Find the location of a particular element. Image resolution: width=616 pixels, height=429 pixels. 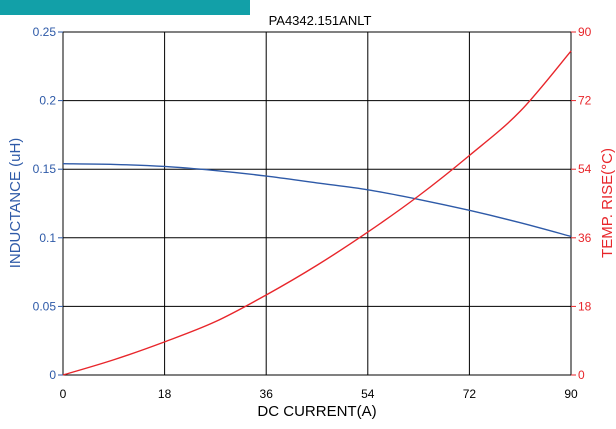

y-left-tick-label: 0.2 is located at coordinates (47, 101).